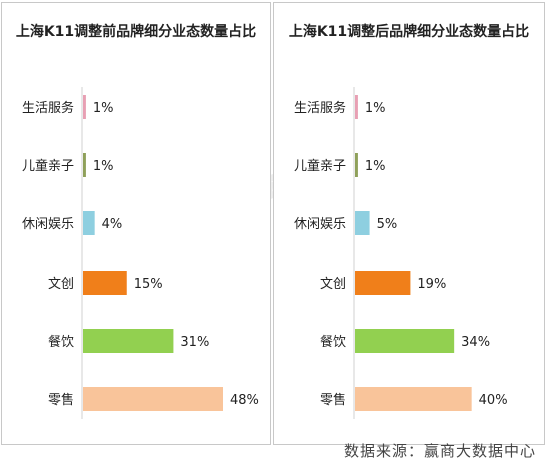  I want to click on value-label: 15%, so click(148, 284).